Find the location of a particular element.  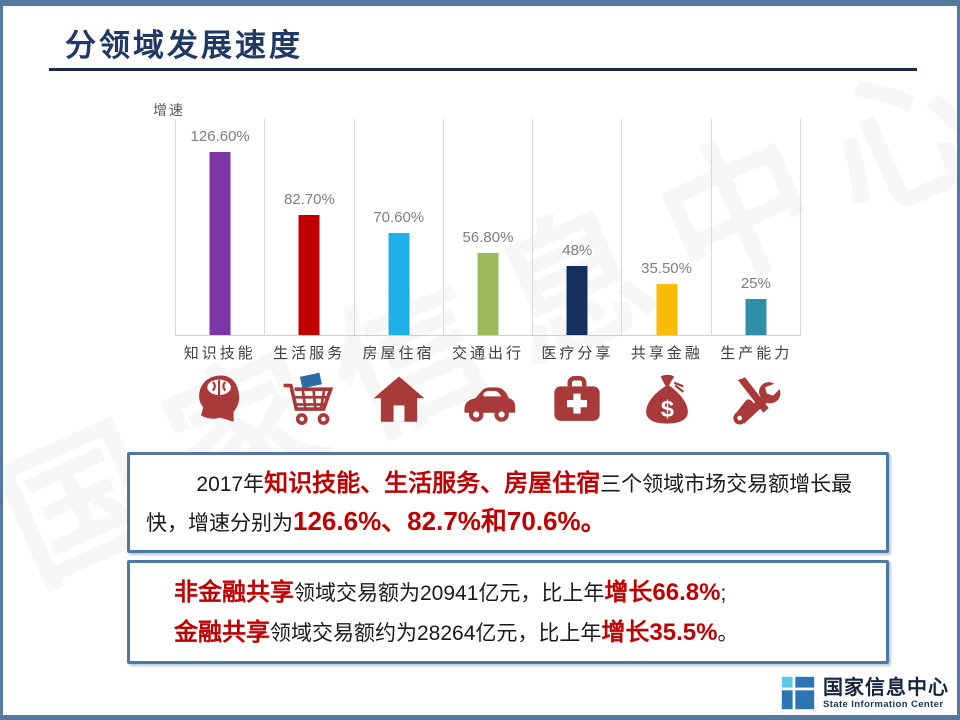

callout-2-line-2: 金融共享领域交易额约为28264亿元，比上年增长35.5%。 is located at coordinates (509, 633).